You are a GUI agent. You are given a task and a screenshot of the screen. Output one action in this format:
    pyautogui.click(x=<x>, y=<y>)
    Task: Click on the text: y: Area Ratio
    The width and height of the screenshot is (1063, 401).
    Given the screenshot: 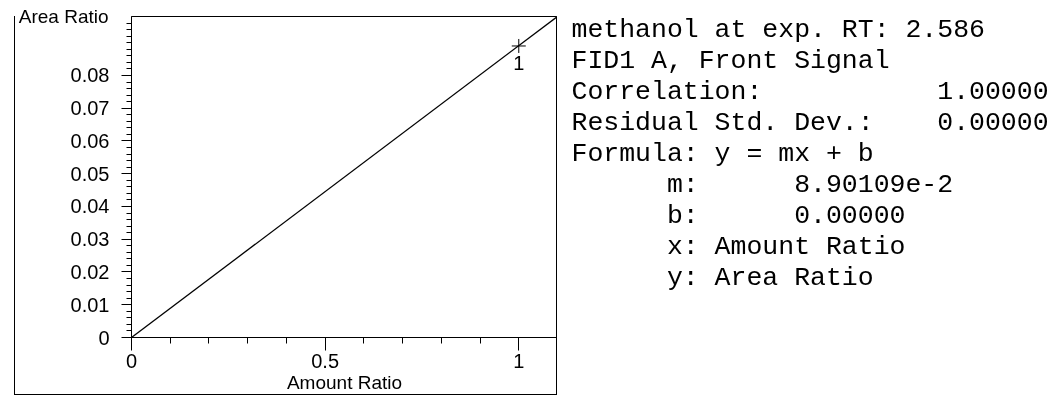 What is the action you would take?
    pyautogui.click(x=722, y=277)
    